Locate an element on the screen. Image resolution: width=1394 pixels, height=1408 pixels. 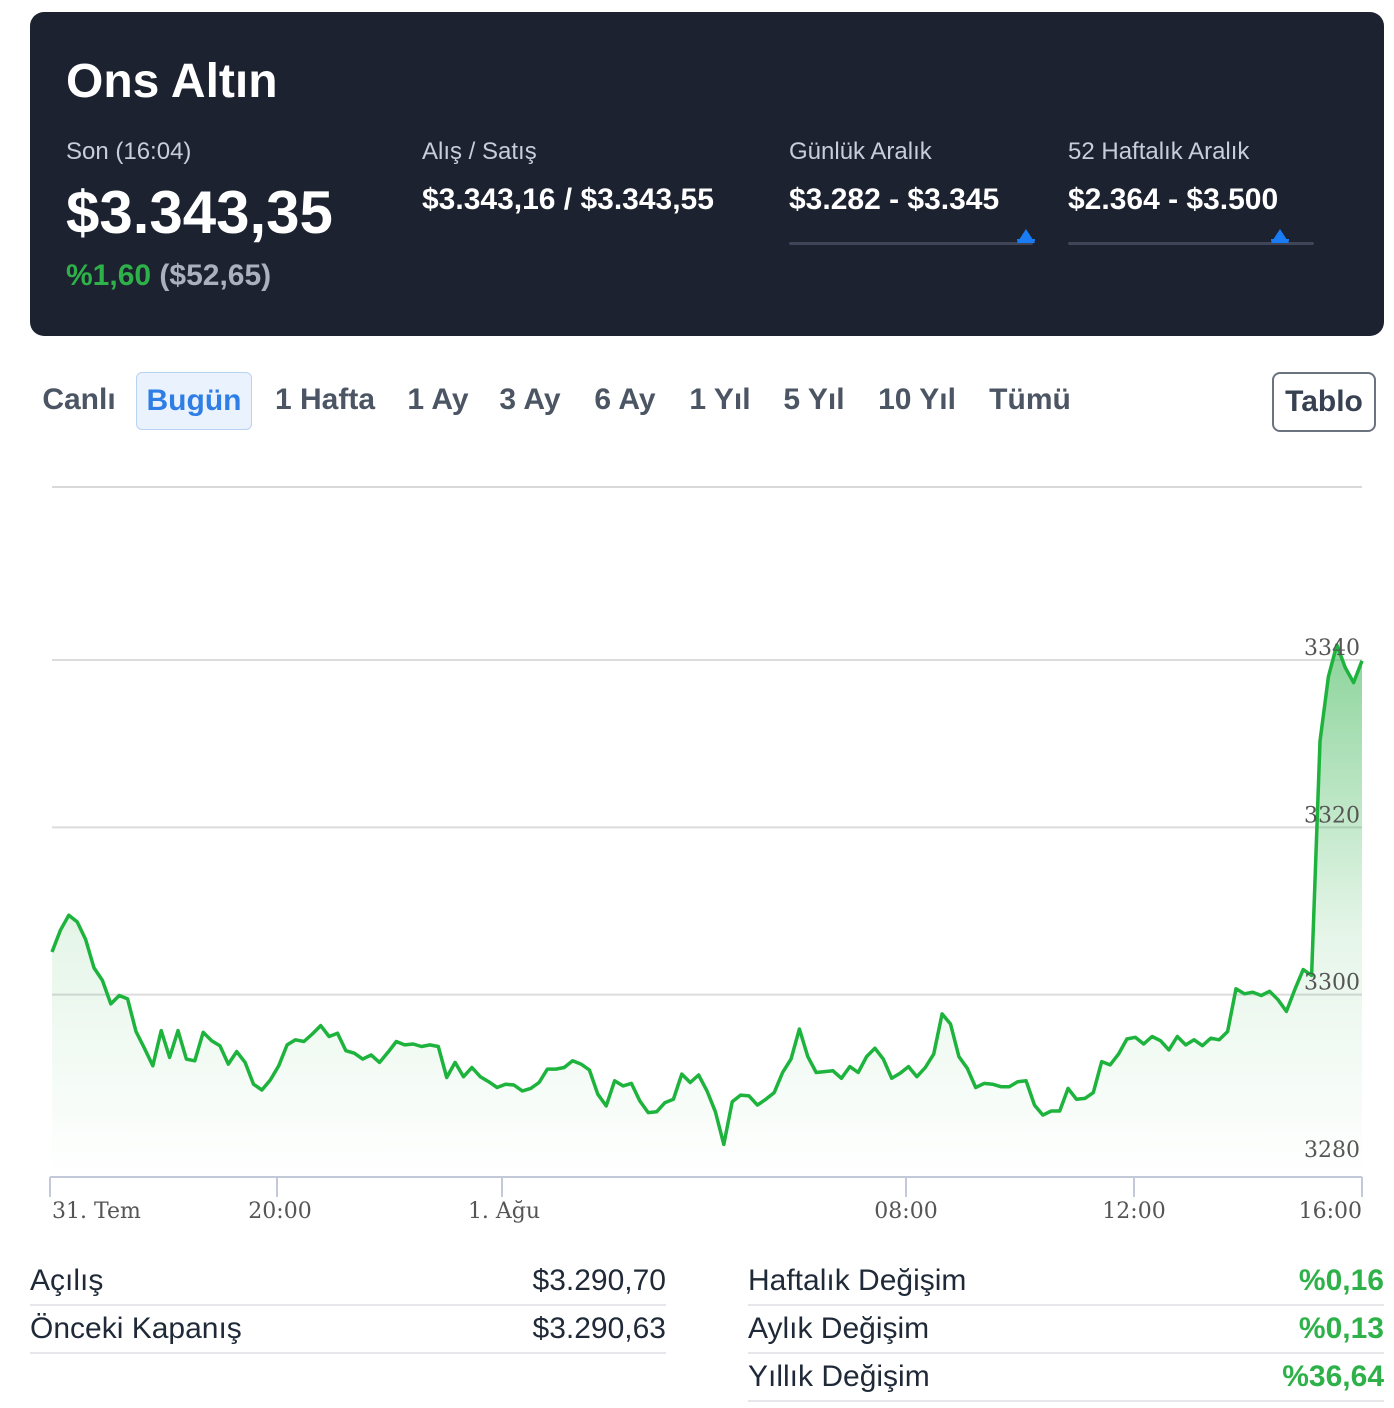
instrument-title: Ons Altın is located at coordinates (172, 81).